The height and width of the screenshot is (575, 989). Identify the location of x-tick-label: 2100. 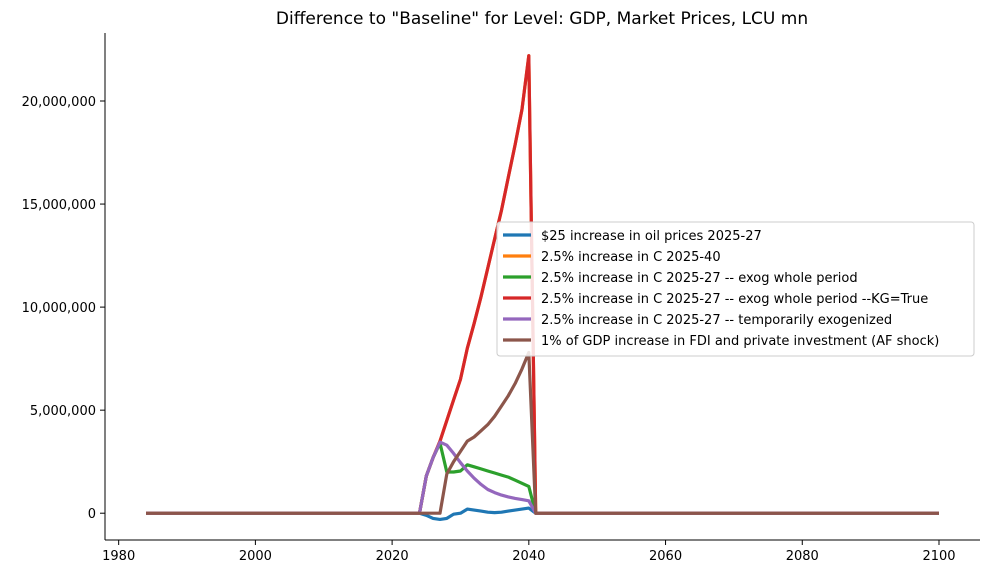
(938, 556).